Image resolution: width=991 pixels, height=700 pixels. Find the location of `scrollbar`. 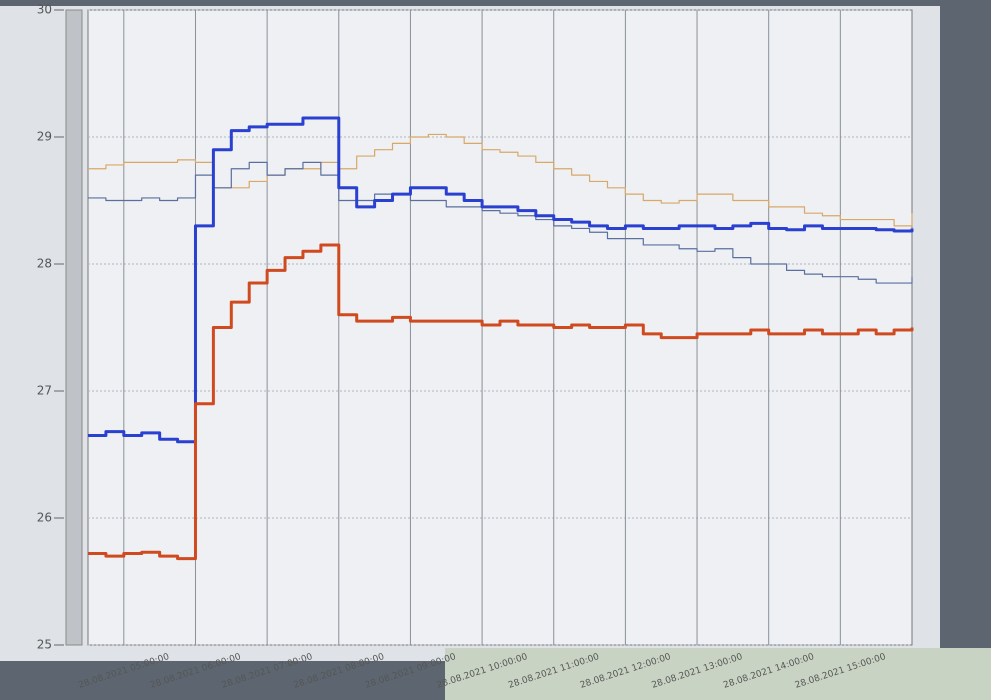

scrollbar is located at coordinates (74, 327).